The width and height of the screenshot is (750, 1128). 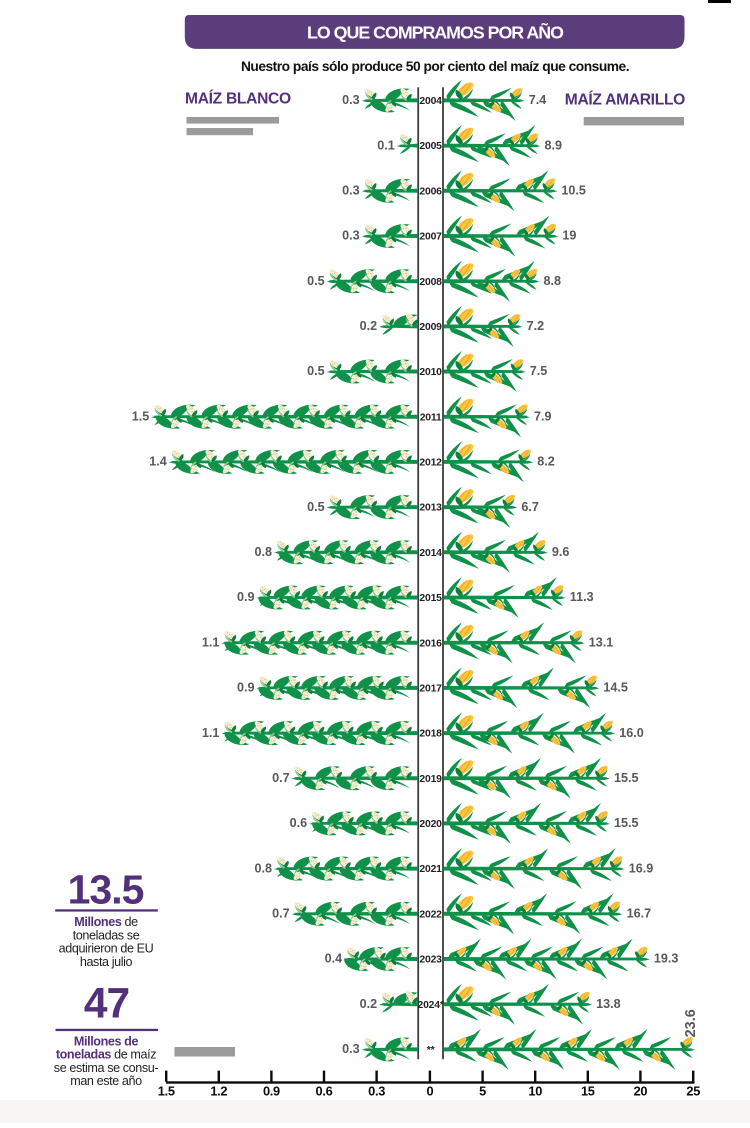 What do you see at coordinates (536, 326) in the screenshot?
I see `svg-text: 7.2` at bounding box center [536, 326].